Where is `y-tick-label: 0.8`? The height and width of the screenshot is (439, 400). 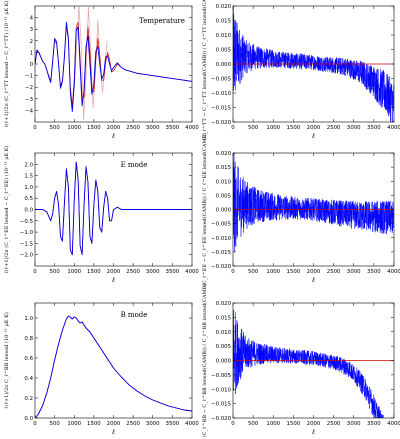 y-tick-label: 0.8 is located at coordinates (28, 339).